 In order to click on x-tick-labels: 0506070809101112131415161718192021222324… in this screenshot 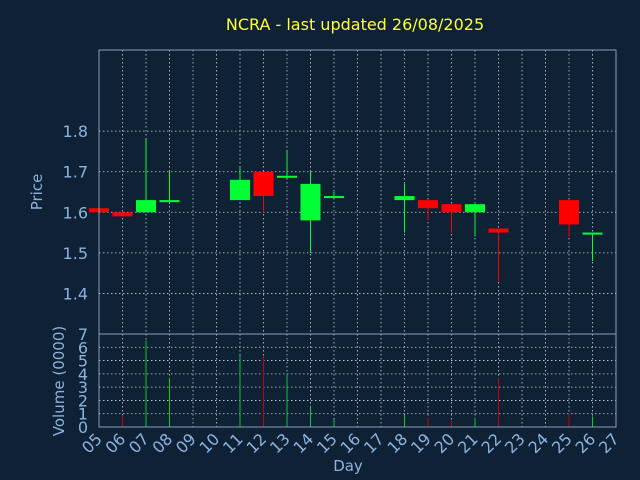, I will do `click(350, 443)`.